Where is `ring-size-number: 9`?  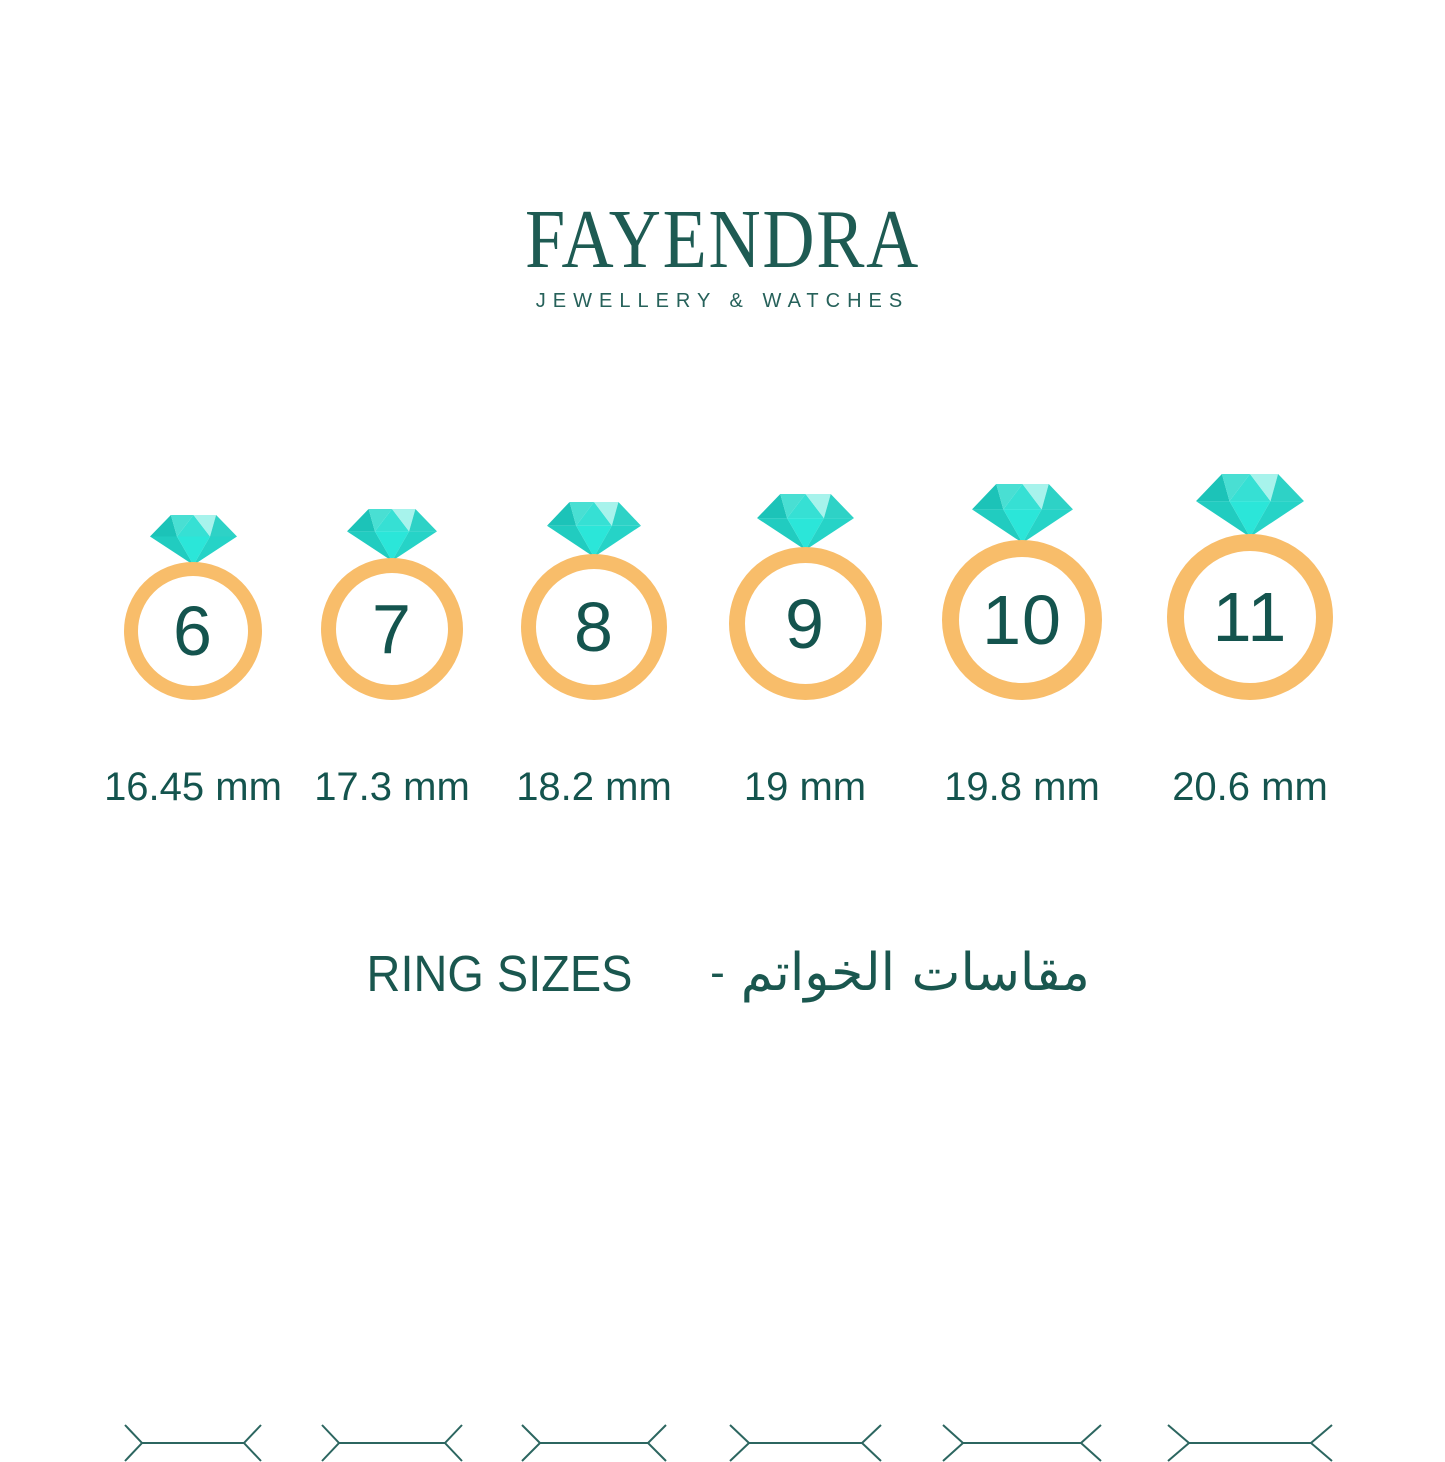
ring-size-number: 9 is located at coordinates (805, 623).